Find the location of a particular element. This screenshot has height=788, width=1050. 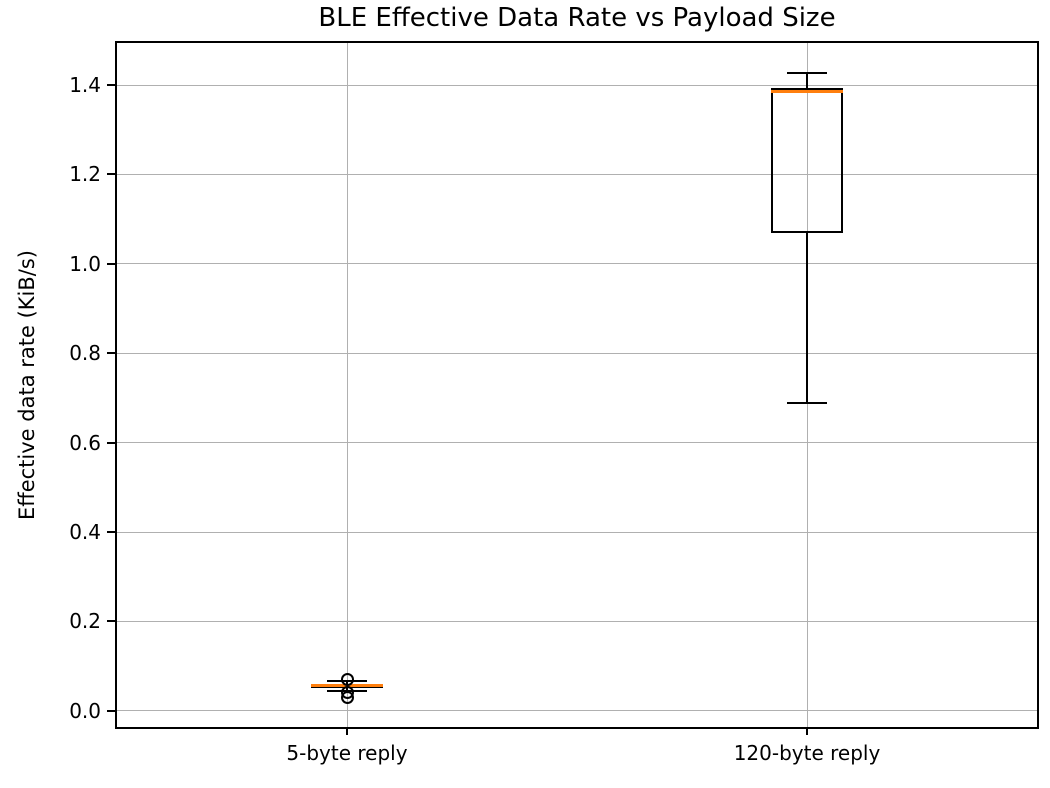

y-tick-label: 1.0 is located at coordinates (85, 263).